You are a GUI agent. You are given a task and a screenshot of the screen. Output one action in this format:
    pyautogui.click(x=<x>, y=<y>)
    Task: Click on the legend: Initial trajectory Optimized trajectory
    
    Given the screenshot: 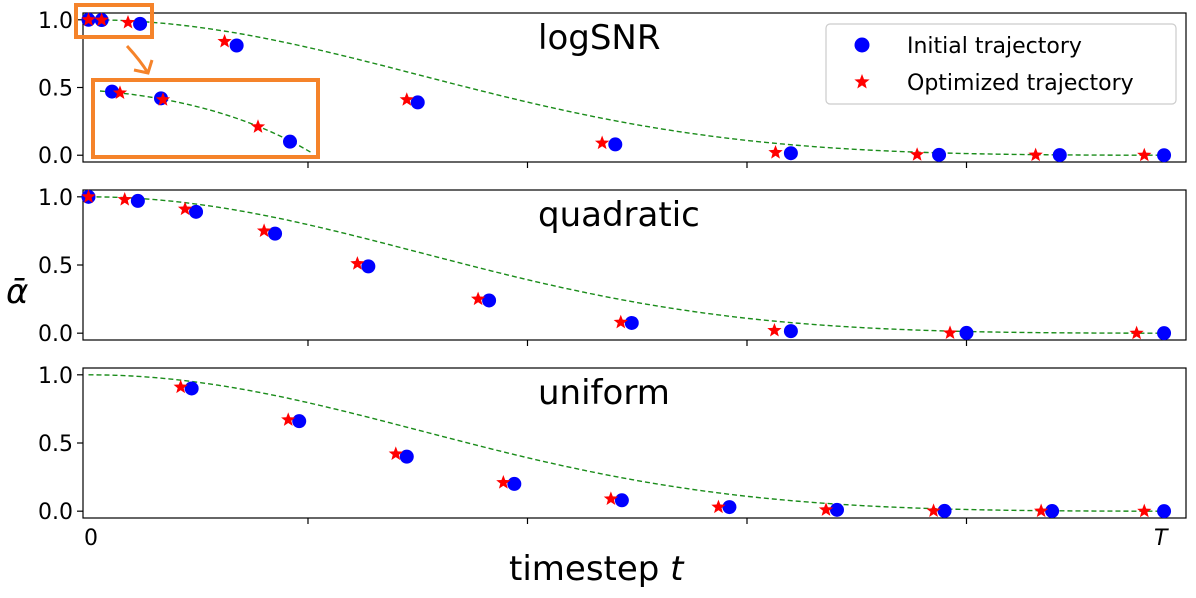 What is the action you would take?
    pyautogui.click(x=1001, y=64)
    